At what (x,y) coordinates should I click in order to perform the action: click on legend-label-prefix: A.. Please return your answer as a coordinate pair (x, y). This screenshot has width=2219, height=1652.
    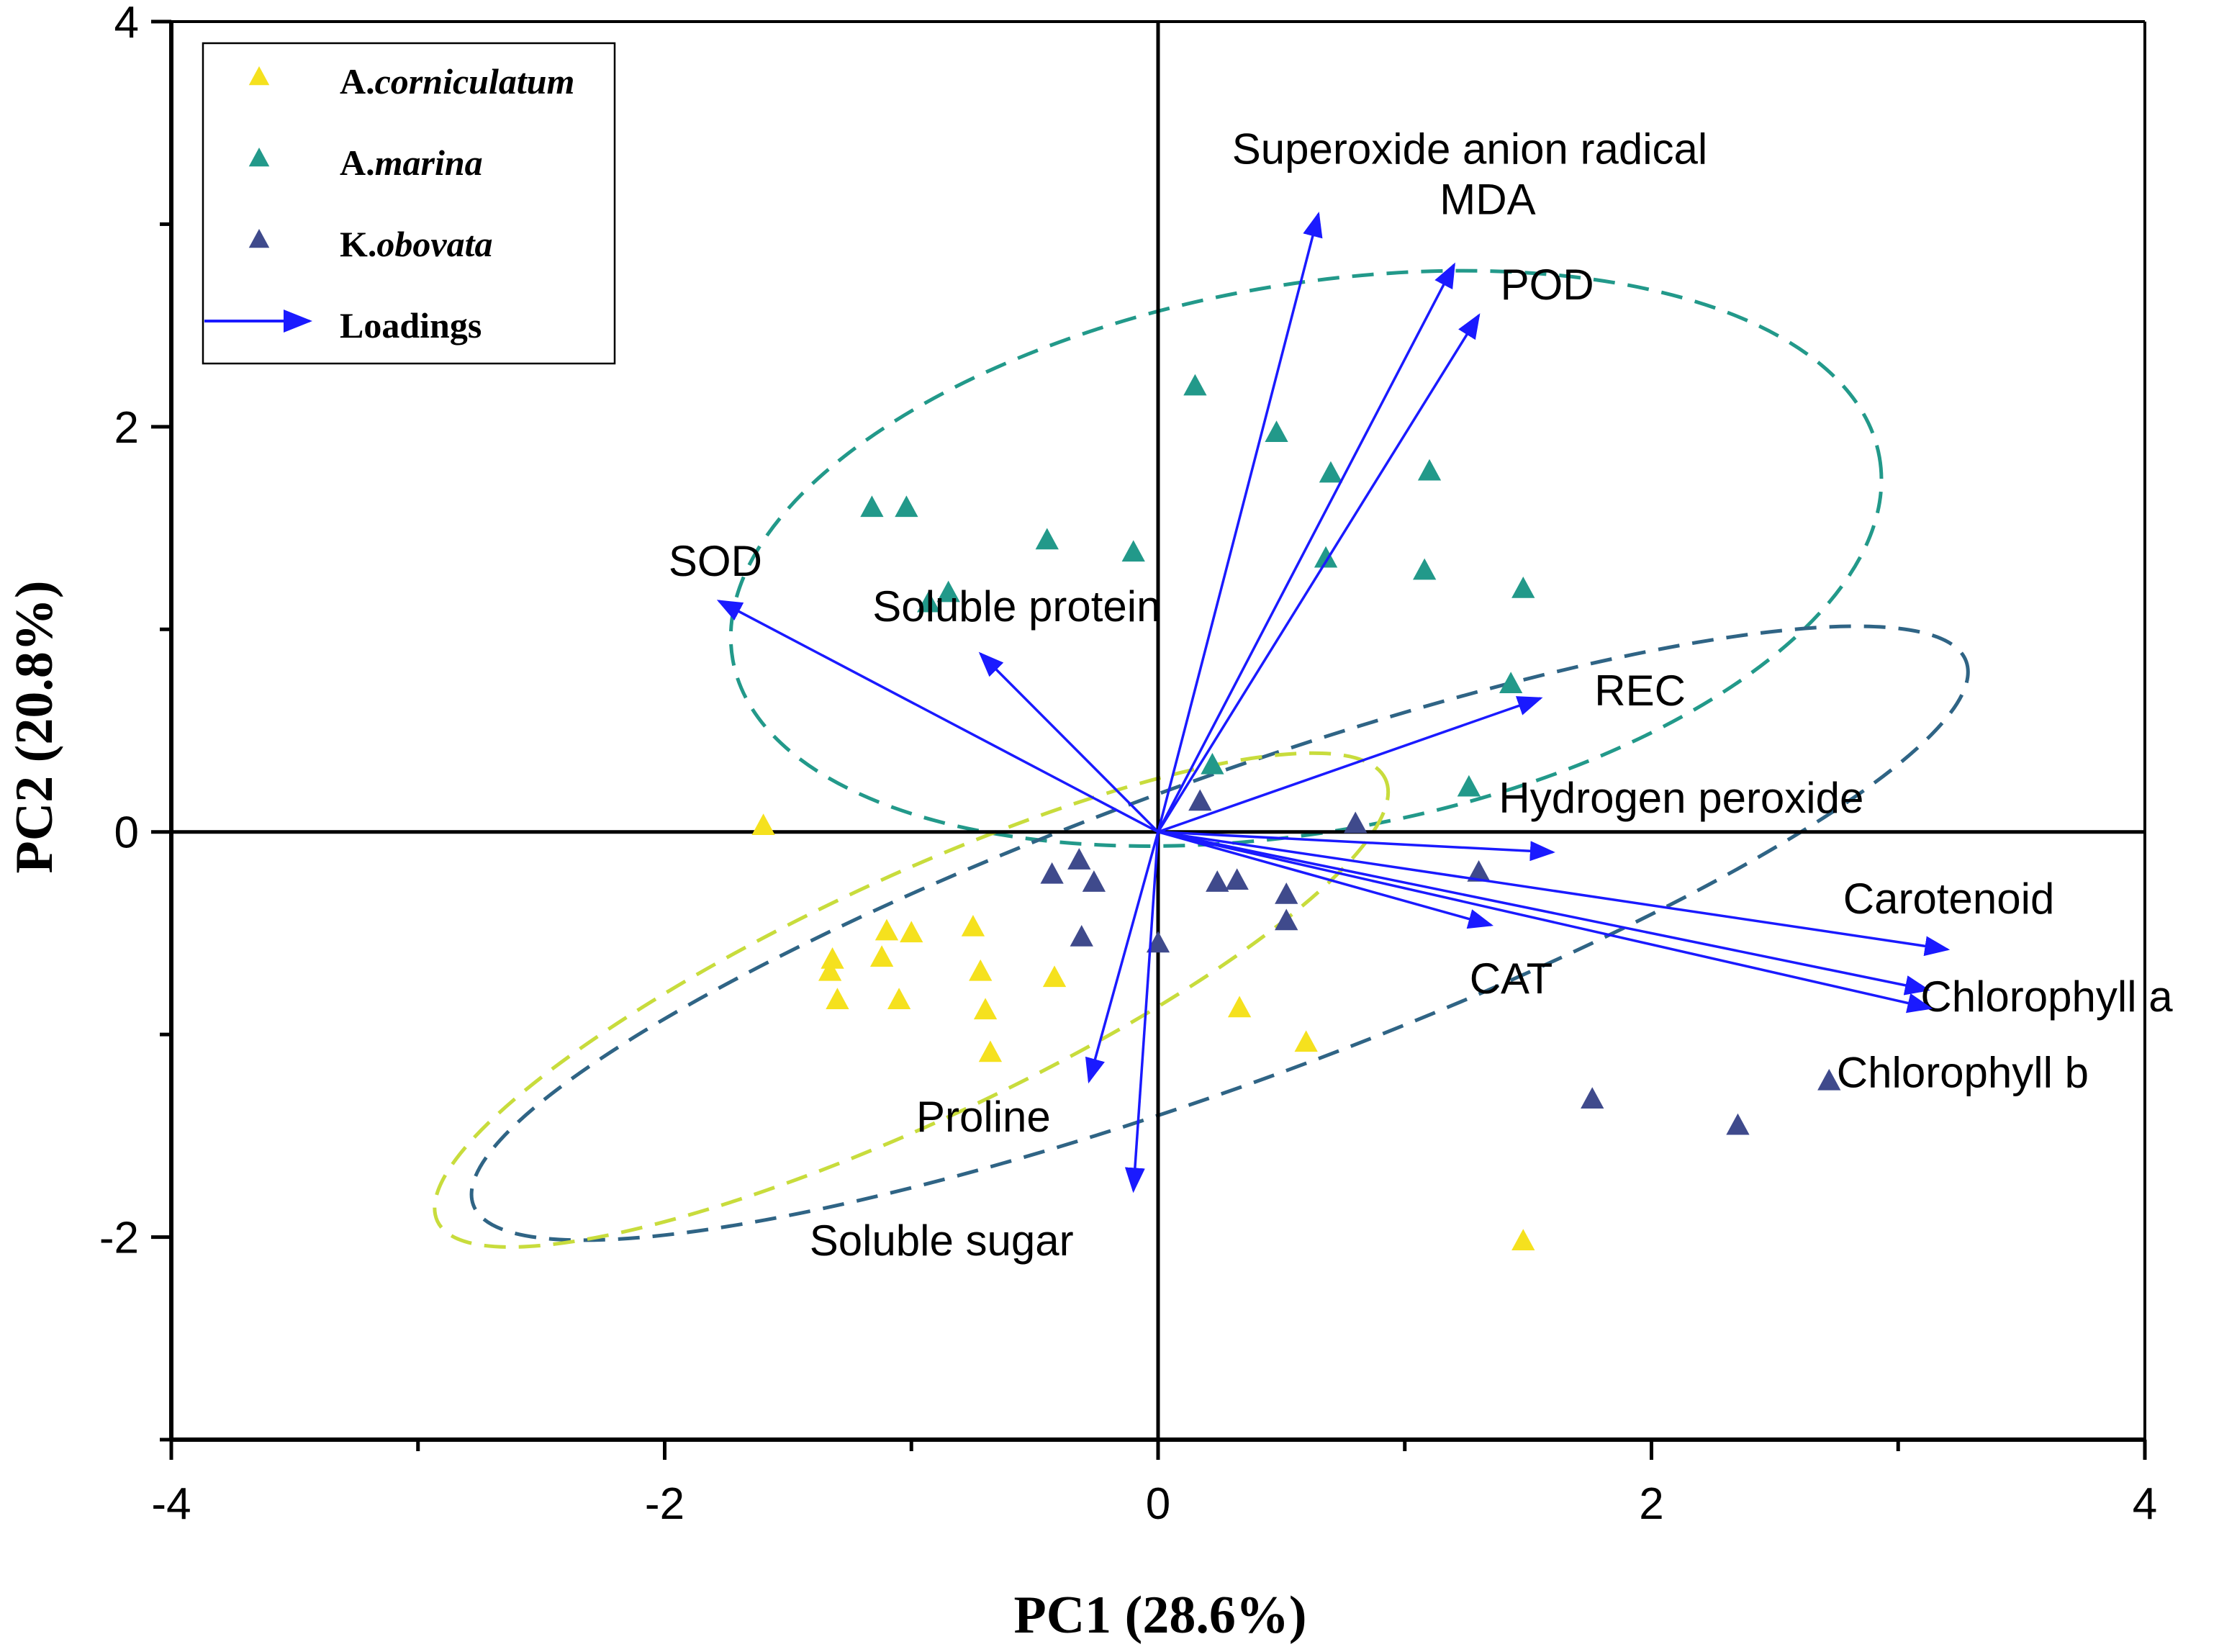
    Looking at the image, I should click on (357, 163).